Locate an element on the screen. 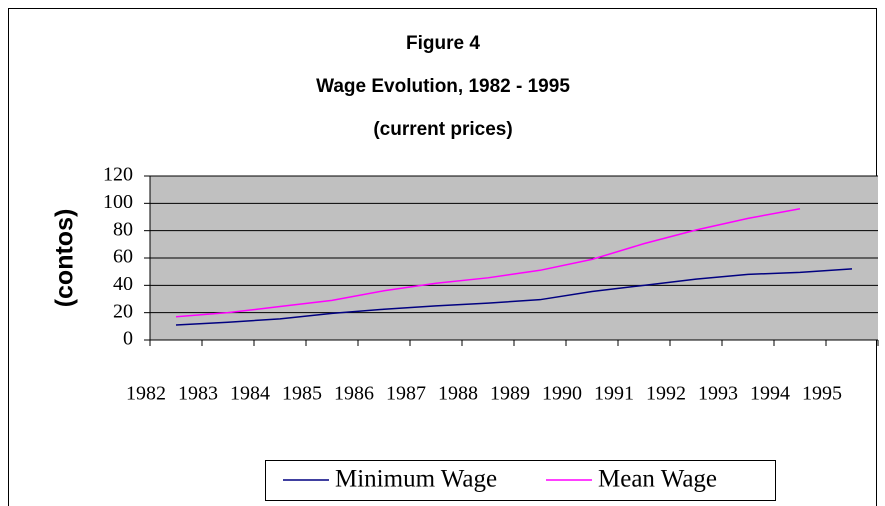  x-tick-label: 1991 is located at coordinates (614, 394).